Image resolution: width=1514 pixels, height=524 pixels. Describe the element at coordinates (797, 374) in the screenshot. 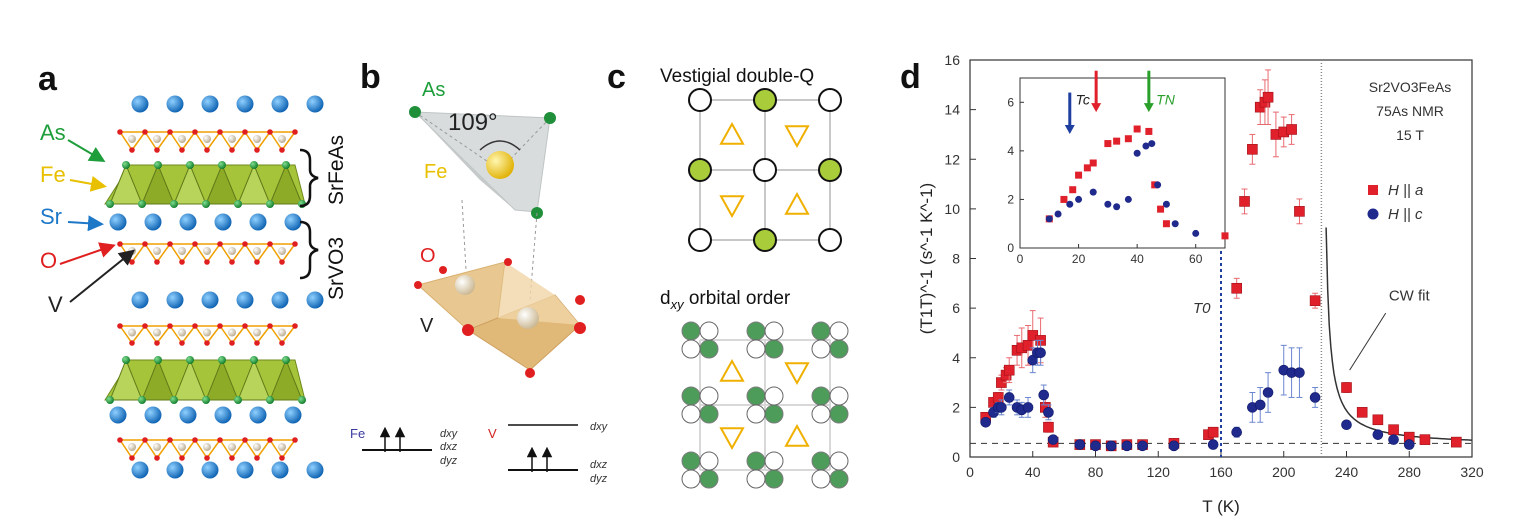

I see `triangle-down-icon` at that location.